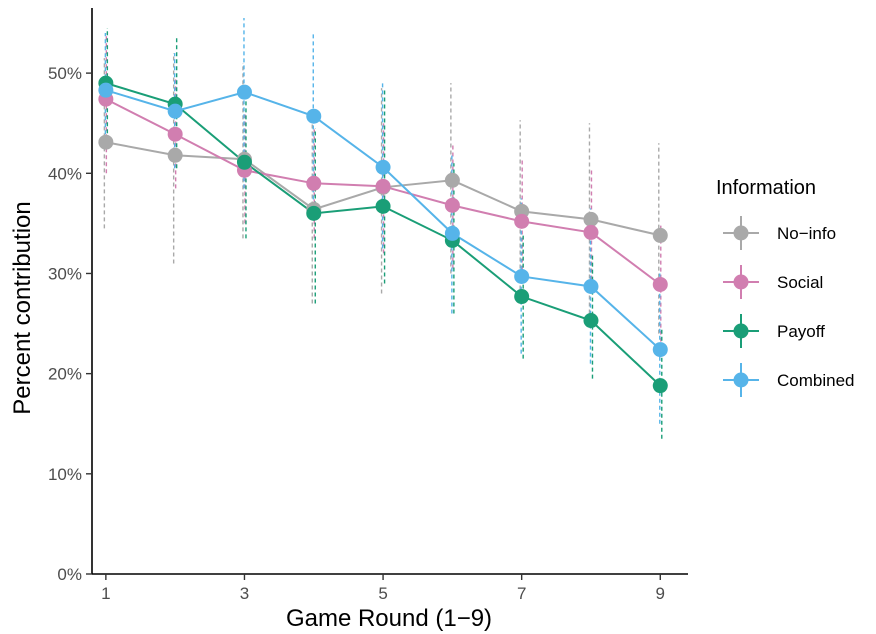 This screenshot has height=634, width=876. I want to click on y-tick-label: 0%, so click(69, 574).